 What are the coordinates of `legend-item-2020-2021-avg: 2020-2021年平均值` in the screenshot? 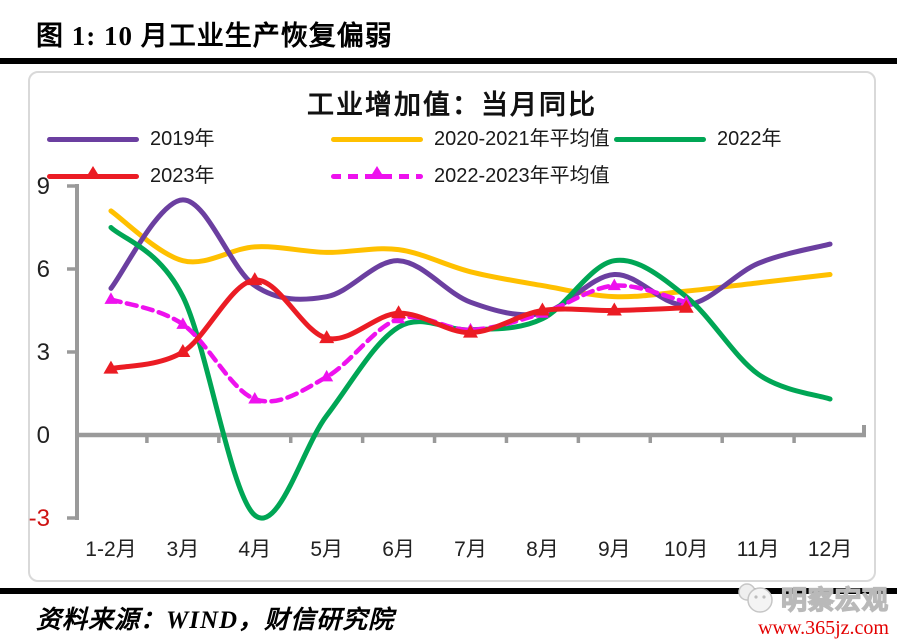 It's located at (470, 139).